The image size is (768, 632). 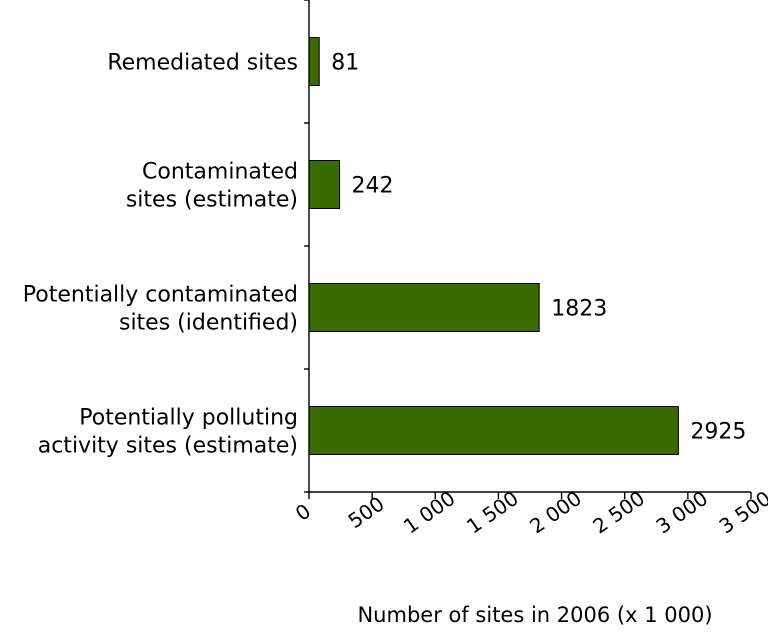 What do you see at coordinates (366, 512) in the screenshot?
I see `x-tick-label: 500` at bounding box center [366, 512].